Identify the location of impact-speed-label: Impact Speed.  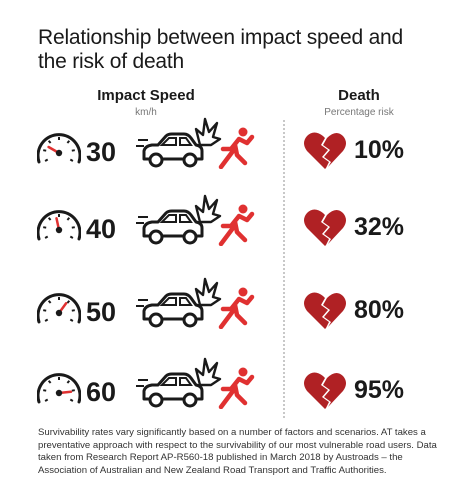
(146, 95).